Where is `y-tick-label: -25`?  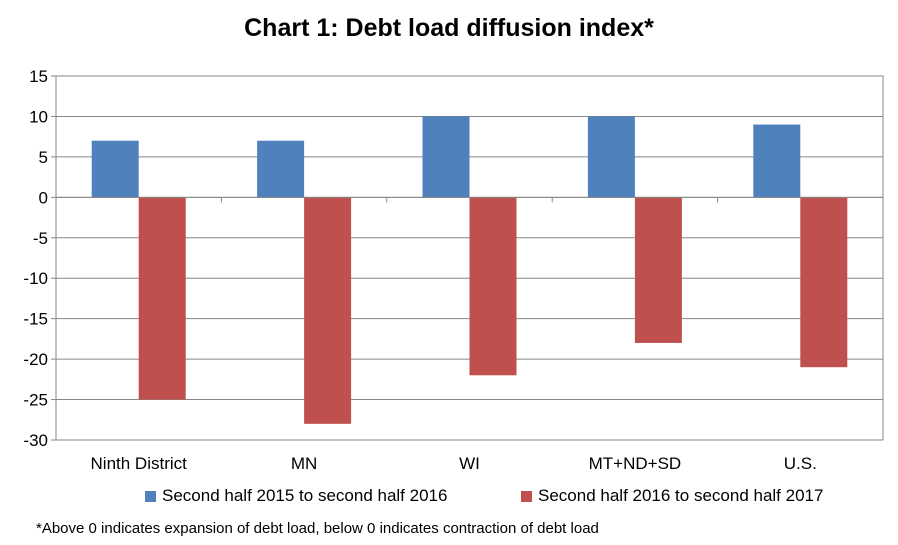 y-tick-label: -25 is located at coordinates (35, 400).